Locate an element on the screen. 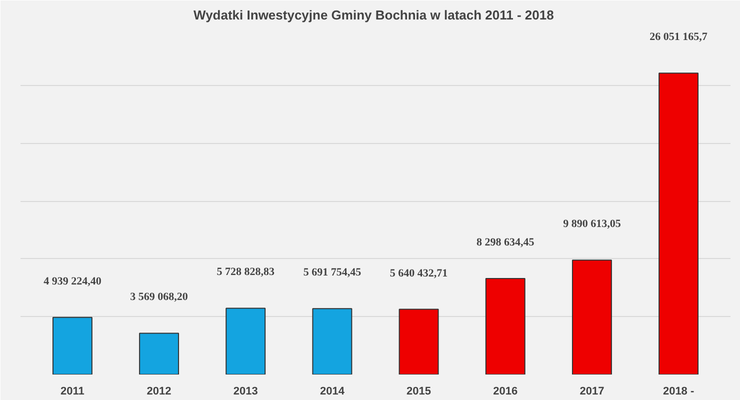  data-label: 3 569 068,20 is located at coordinates (159, 297).